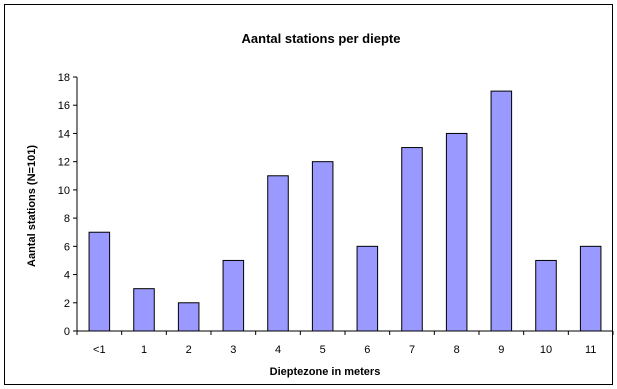 The image size is (617, 389). Describe the element at coordinates (64, 163) in the screenshot. I see `y-tick-label: 12` at that location.